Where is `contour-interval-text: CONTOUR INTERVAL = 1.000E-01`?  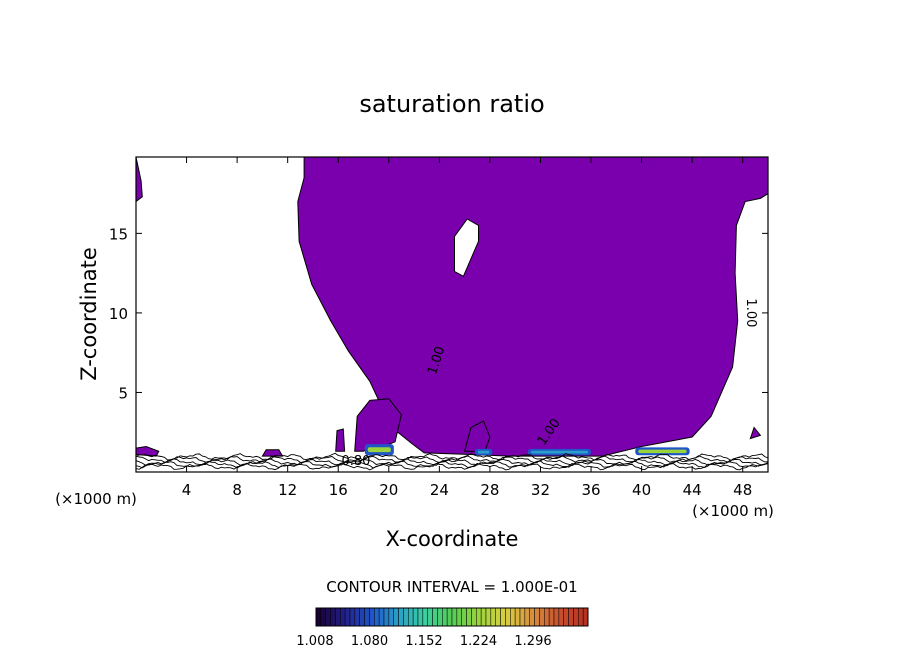
contour-interval-text: CONTOUR INTERVAL = 1.000E-01 is located at coordinates (451, 587).